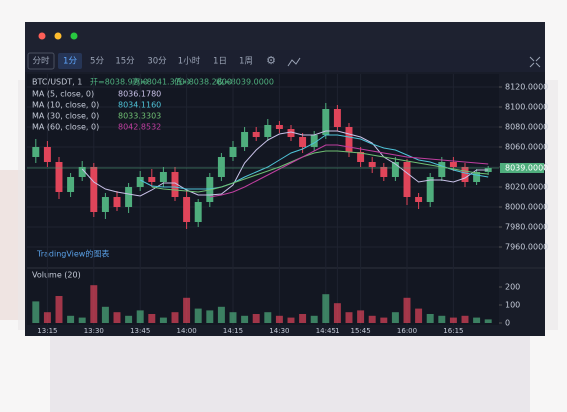 This screenshot has width=567, height=412. What do you see at coordinates (72, 254) in the screenshot?
I see `watermark: TradingView的图表` at bounding box center [72, 254].